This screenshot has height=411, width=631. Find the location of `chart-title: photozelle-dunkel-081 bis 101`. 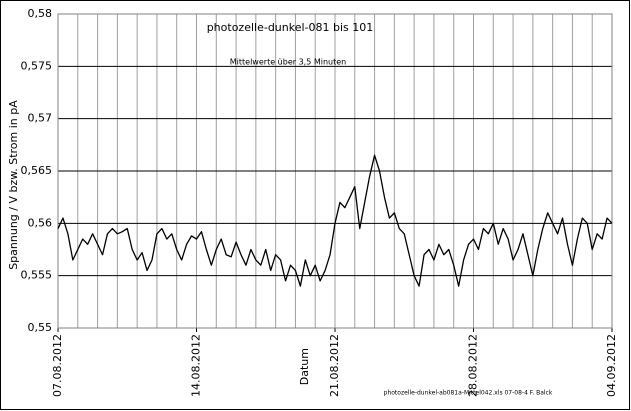

chart-title: photozelle-dunkel-081 bis 101 is located at coordinates (290, 27).